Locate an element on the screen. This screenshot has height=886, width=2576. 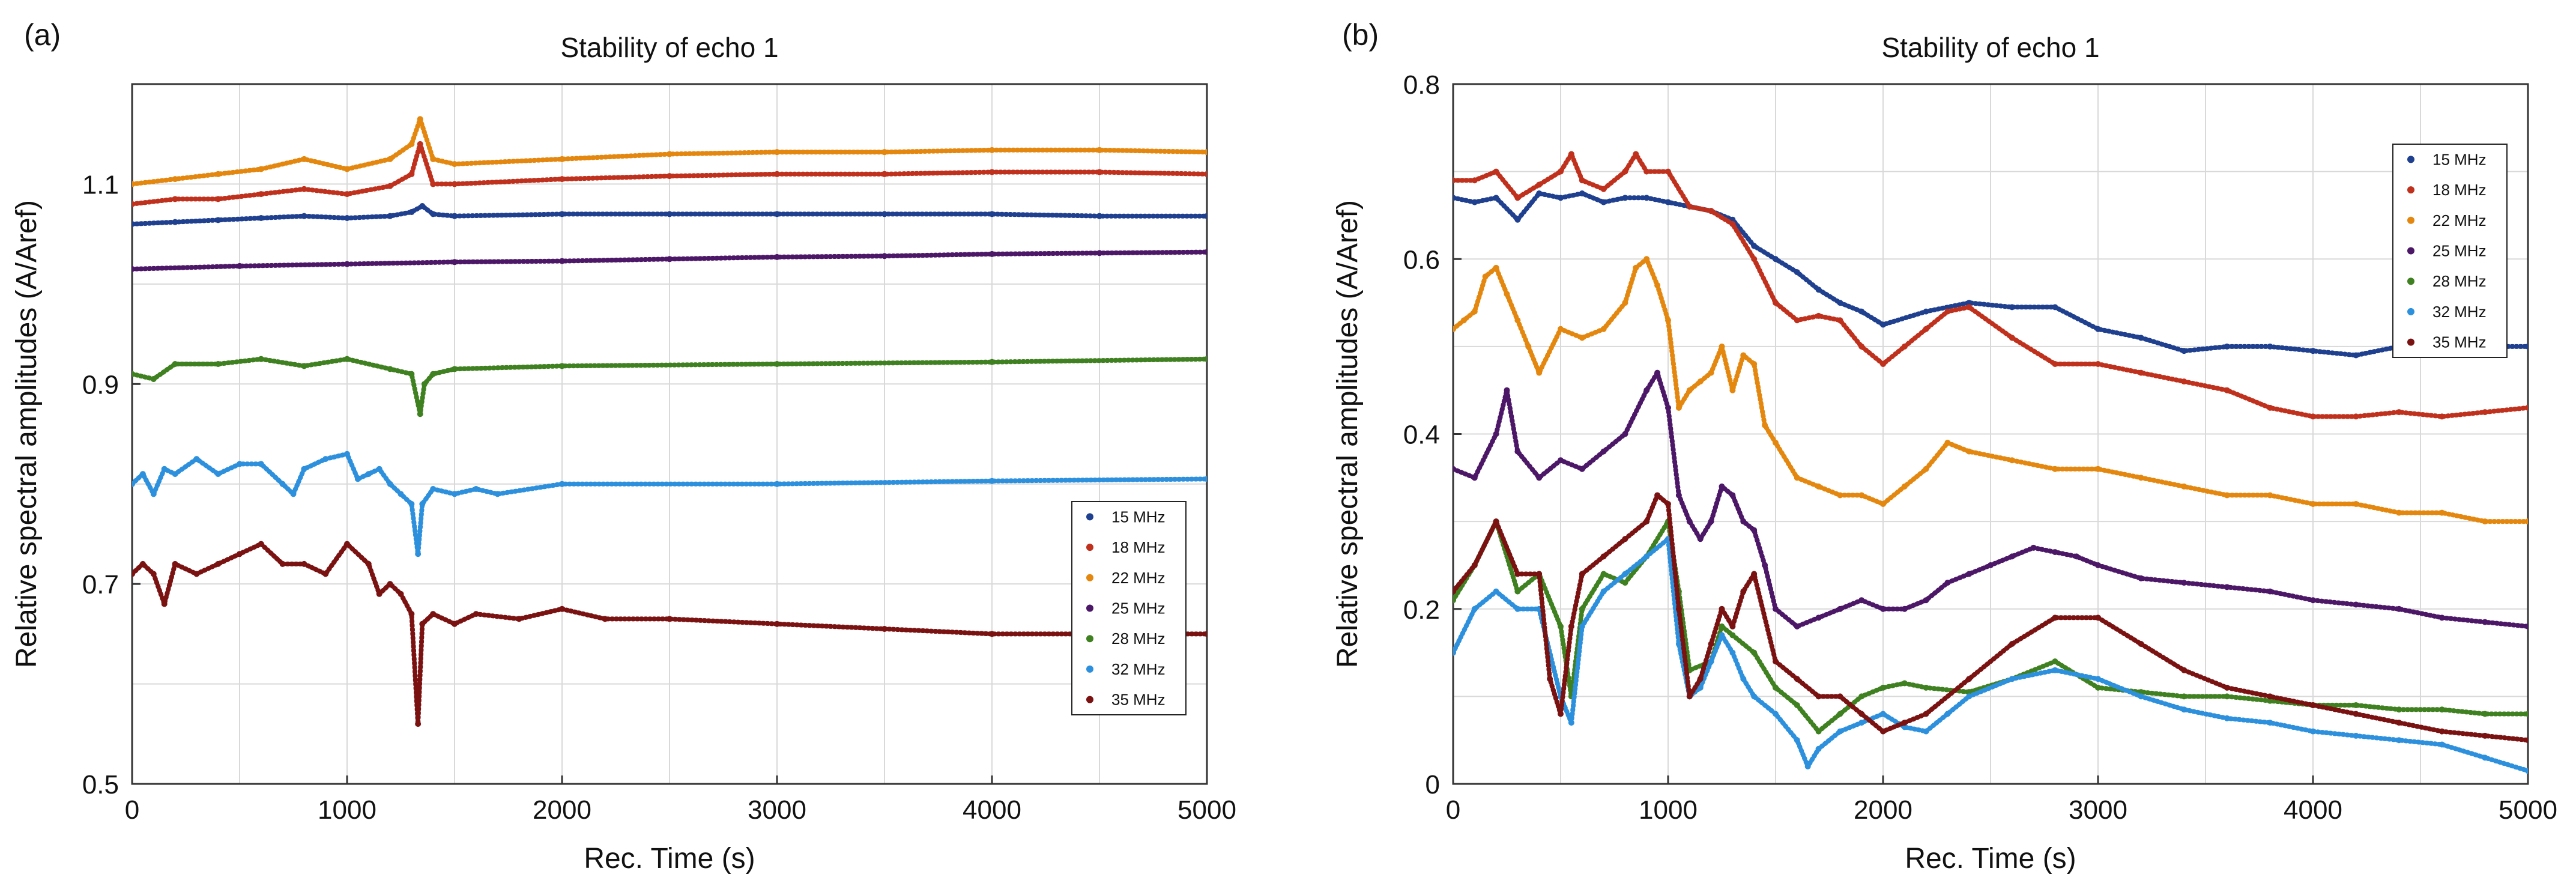
series-18-mhz is located at coordinates (669, 174).